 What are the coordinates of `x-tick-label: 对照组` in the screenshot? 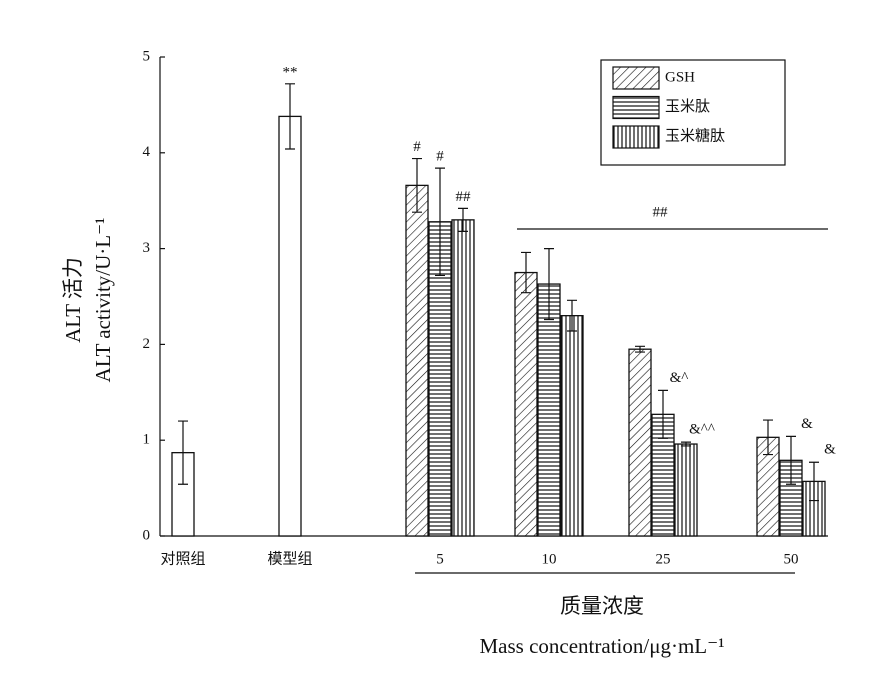 It's located at (182, 558).